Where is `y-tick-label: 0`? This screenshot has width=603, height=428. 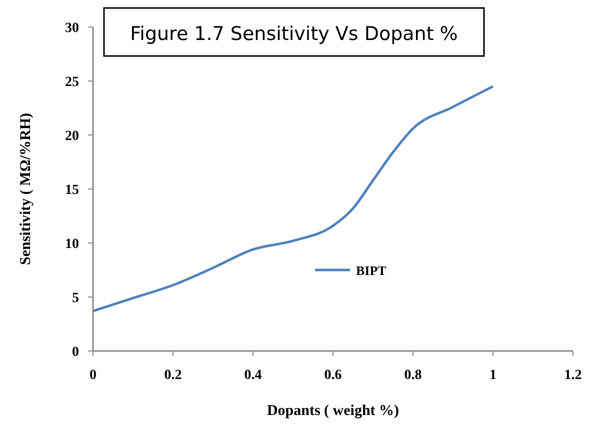
y-tick-label: 0 is located at coordinates (75, 352).